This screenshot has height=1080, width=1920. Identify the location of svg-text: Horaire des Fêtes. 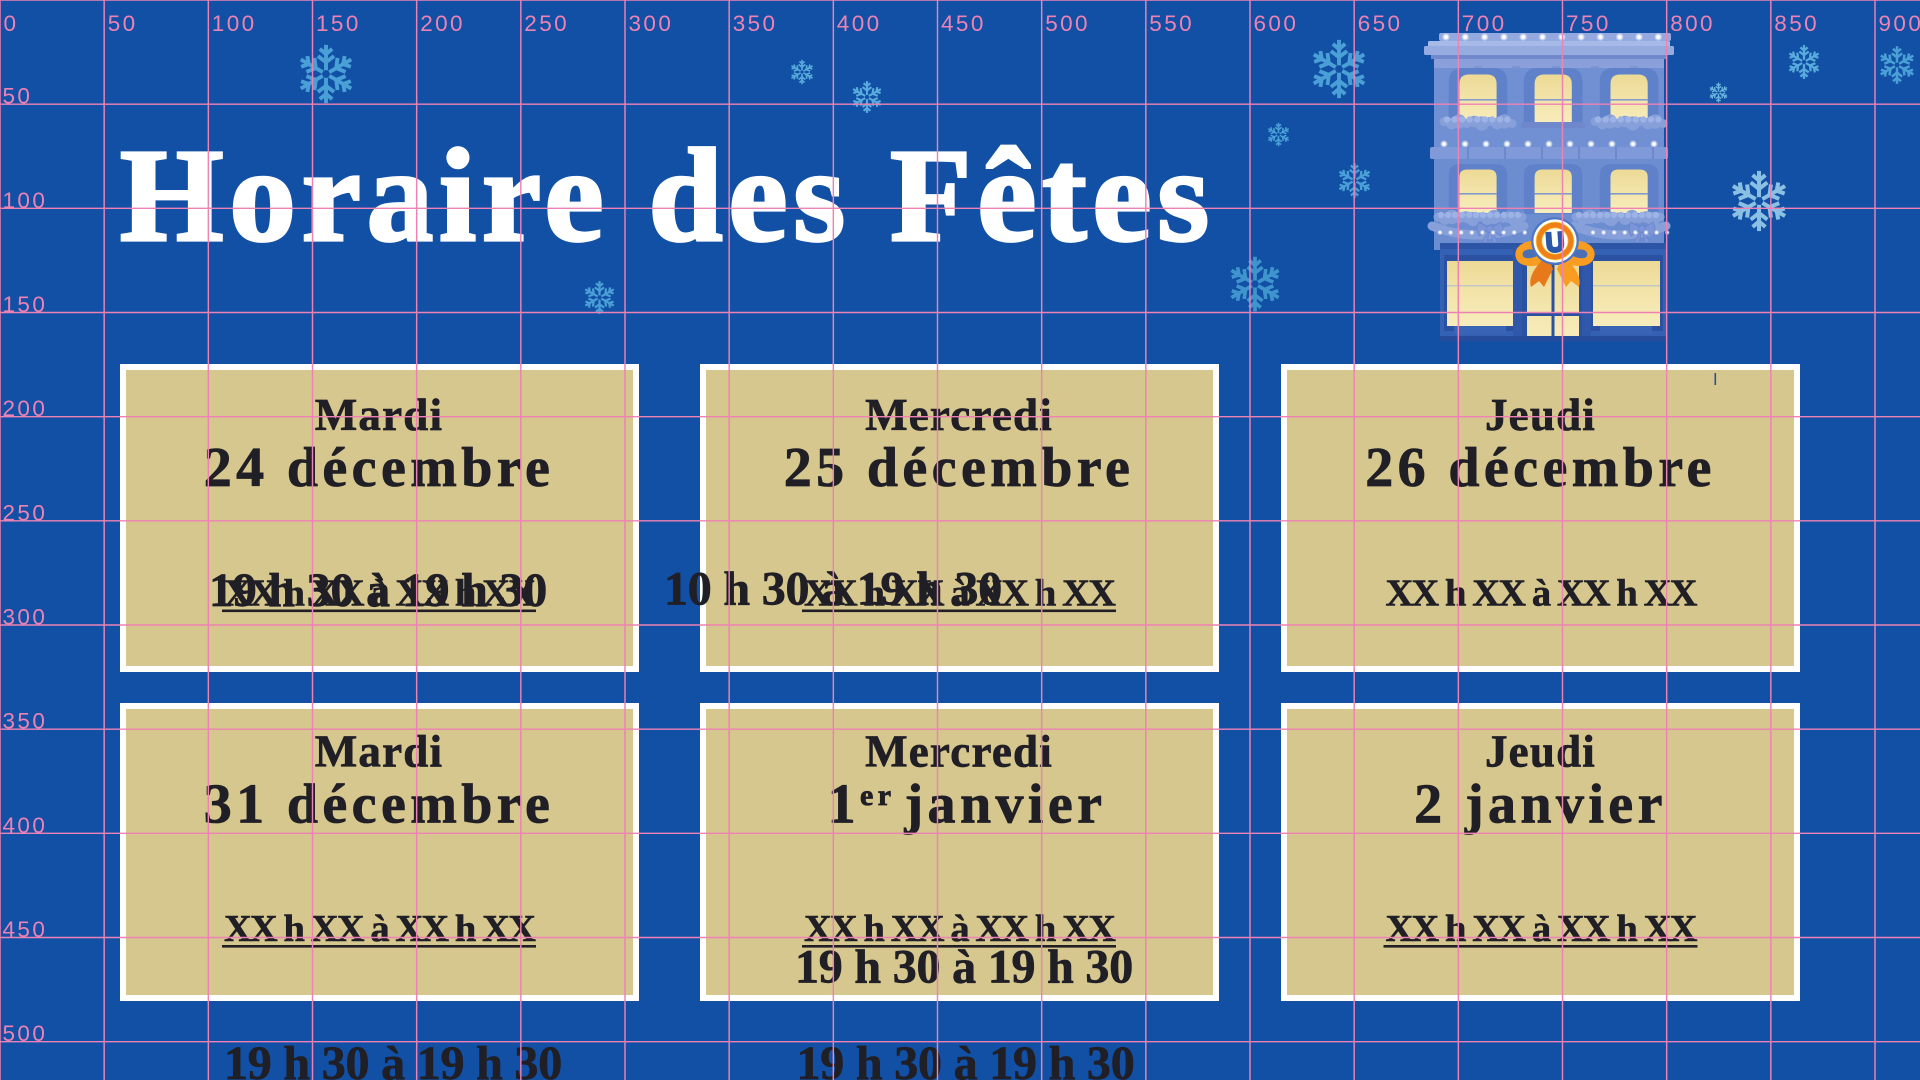
(667, 195).